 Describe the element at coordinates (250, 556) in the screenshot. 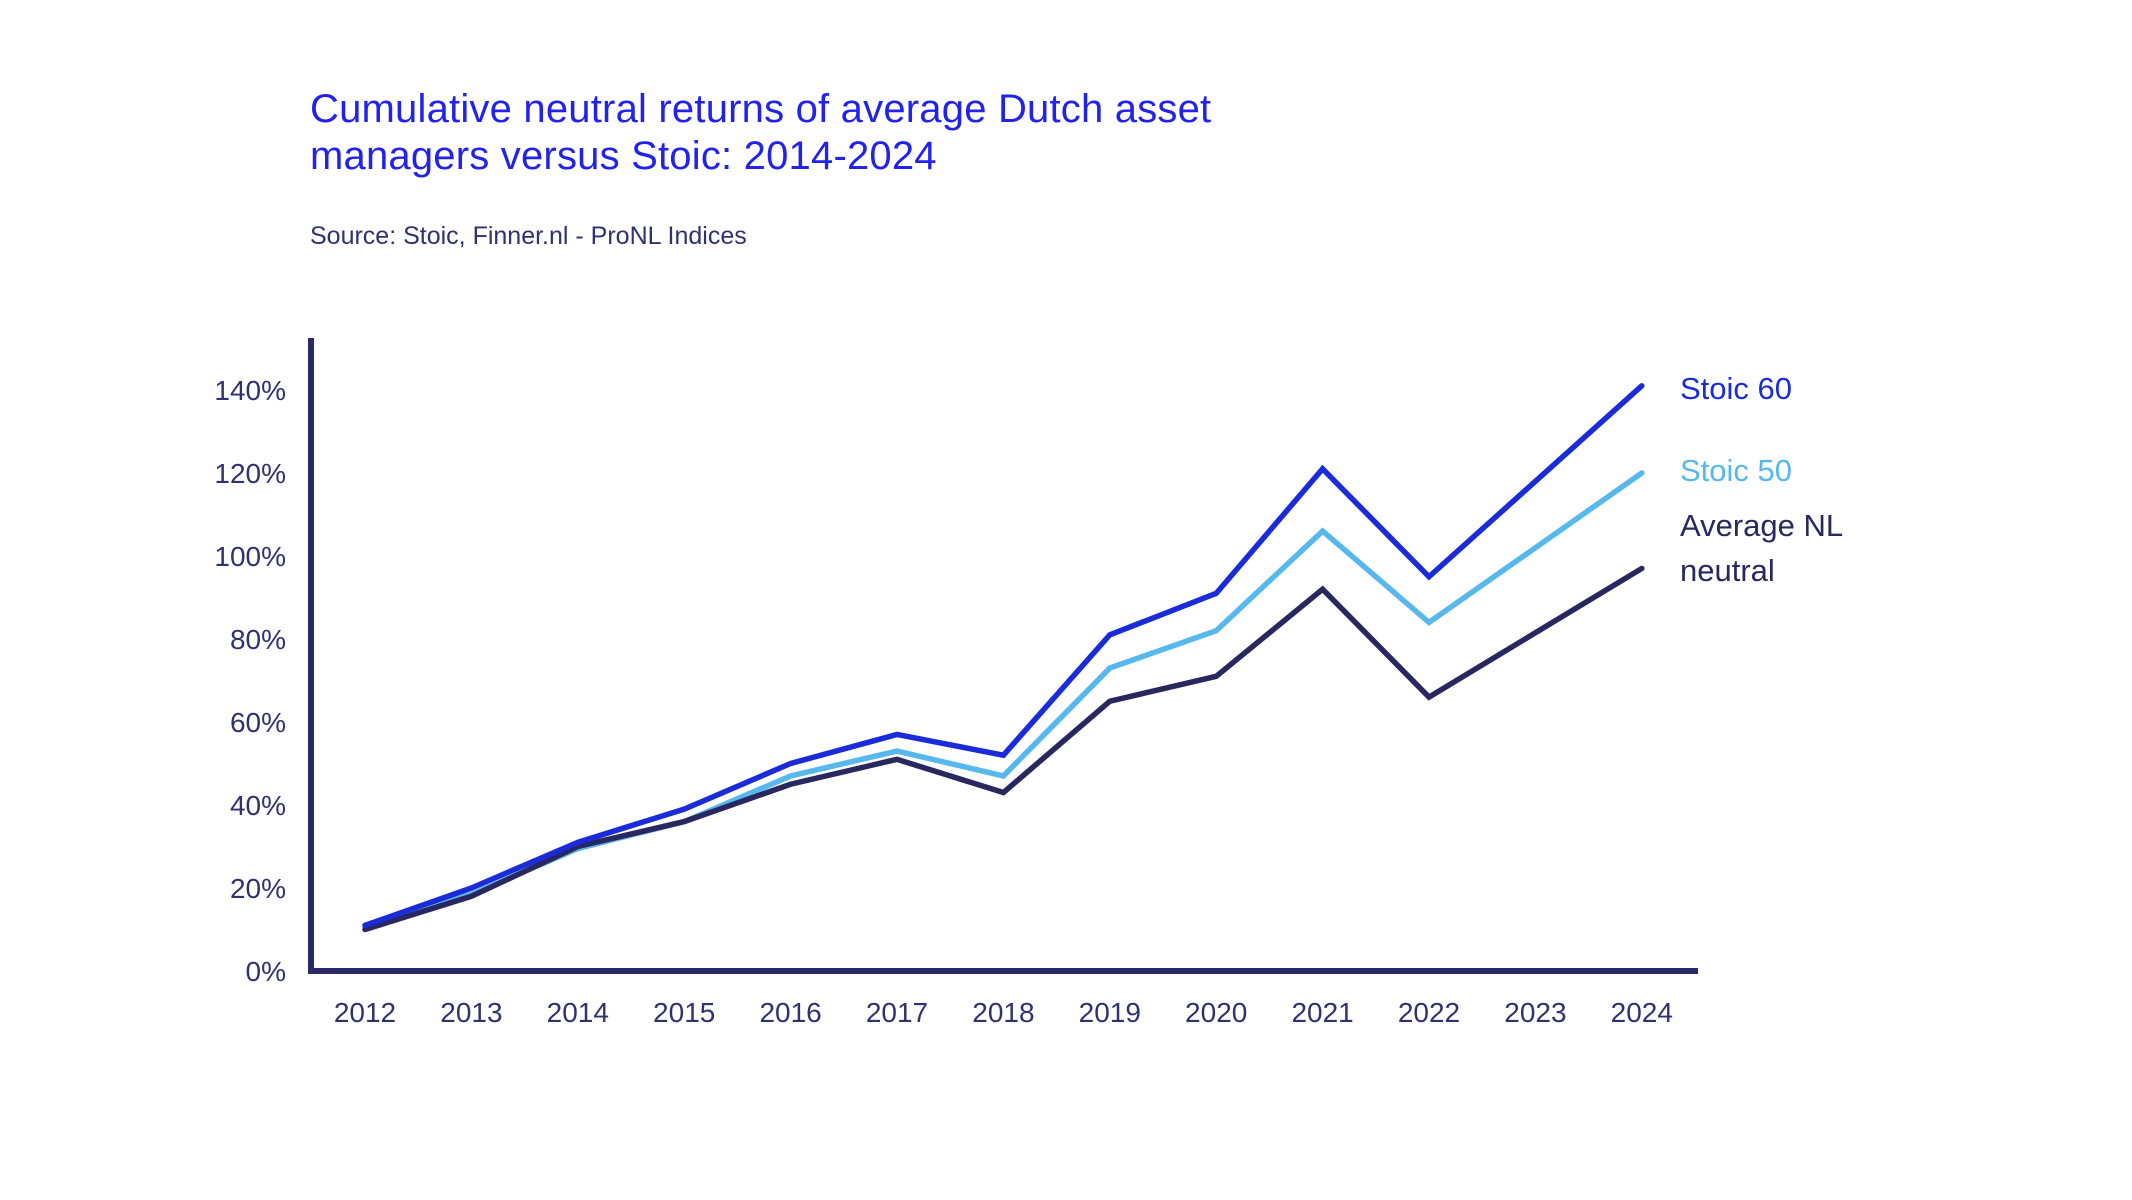

I see `y-axis-tick-label: 100%` at that location.